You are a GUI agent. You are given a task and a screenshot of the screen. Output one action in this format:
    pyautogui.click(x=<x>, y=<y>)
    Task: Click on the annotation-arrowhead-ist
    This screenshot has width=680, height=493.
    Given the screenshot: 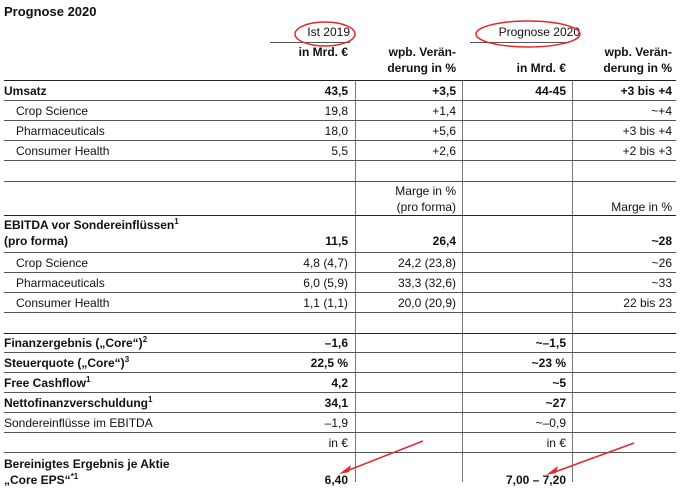 What is the action you would take?
    pyautogui.click(x=345, y=469)
    